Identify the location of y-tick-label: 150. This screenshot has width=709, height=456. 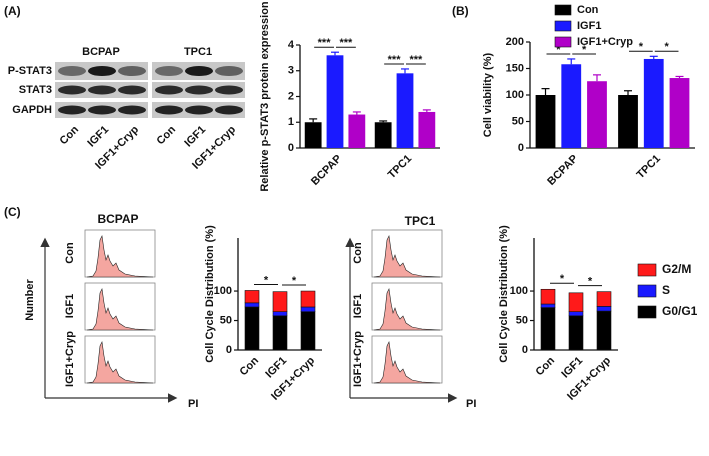
(515, 68).